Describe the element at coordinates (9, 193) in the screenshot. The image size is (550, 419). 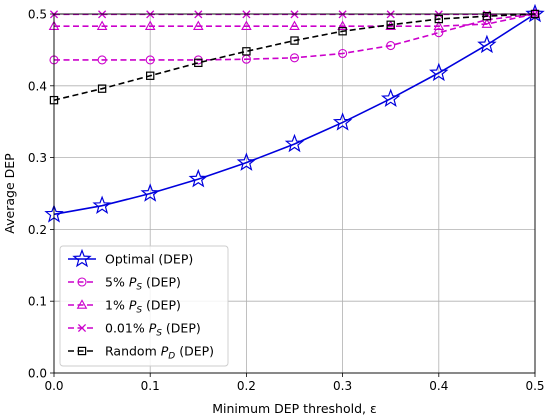
I see `y-axis-label: Average DEP` at that location.